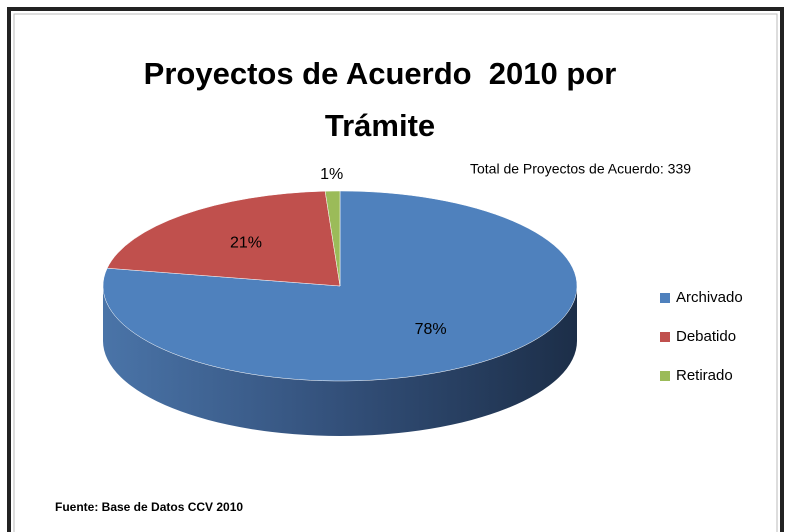  What do you see at coordinates (580, 169) in the screenshot?
I see `annotation: Total de Proyectos de Acuerdo: 339` at bounding box center [580, 169].